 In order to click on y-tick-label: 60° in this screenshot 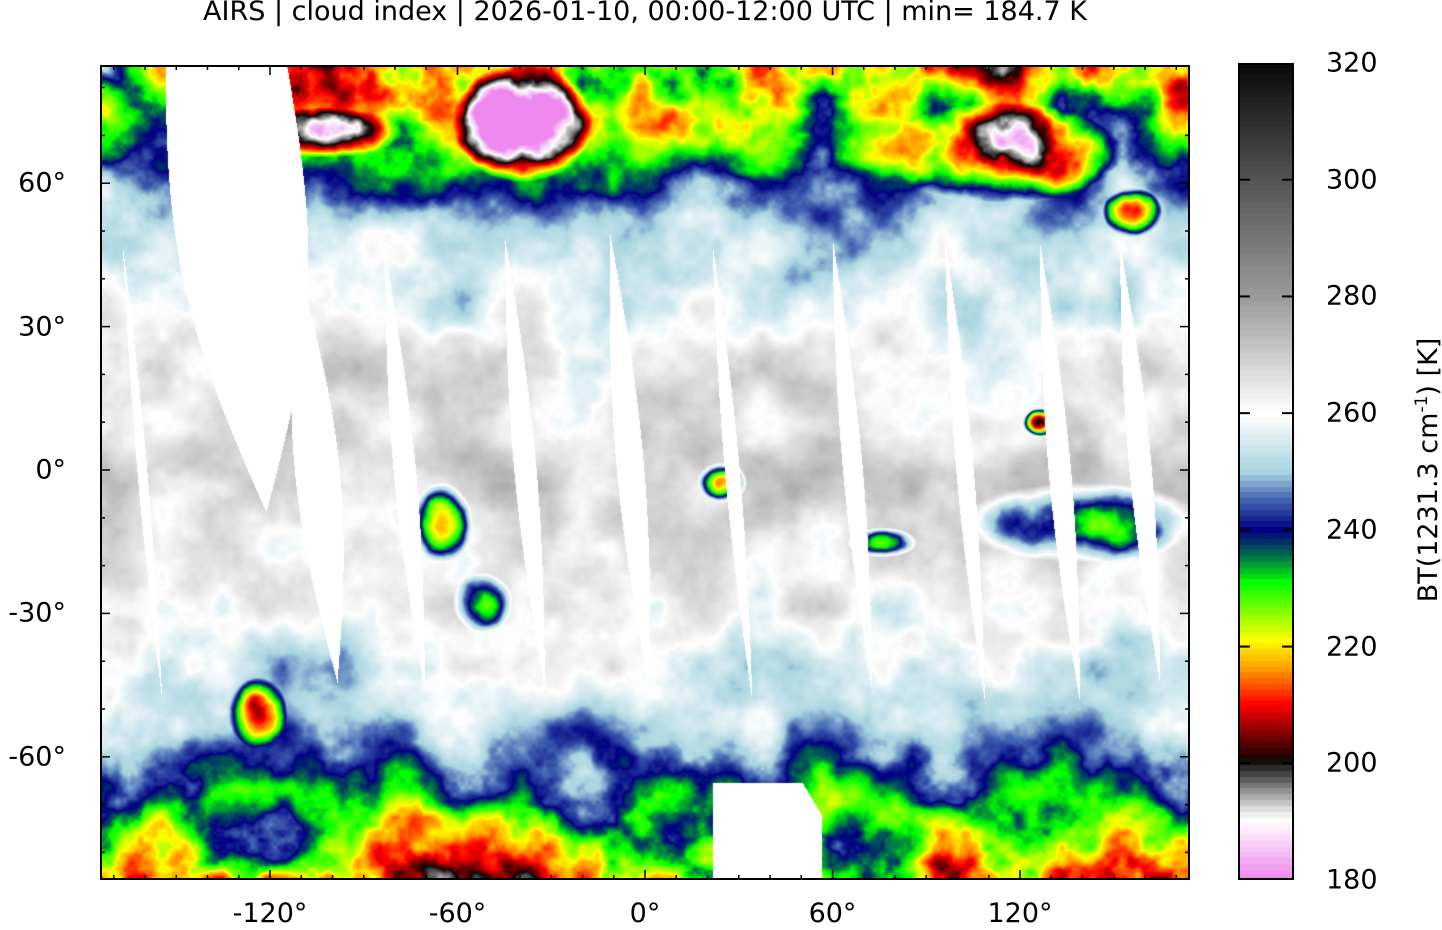, I will do `click(42, 183)`.